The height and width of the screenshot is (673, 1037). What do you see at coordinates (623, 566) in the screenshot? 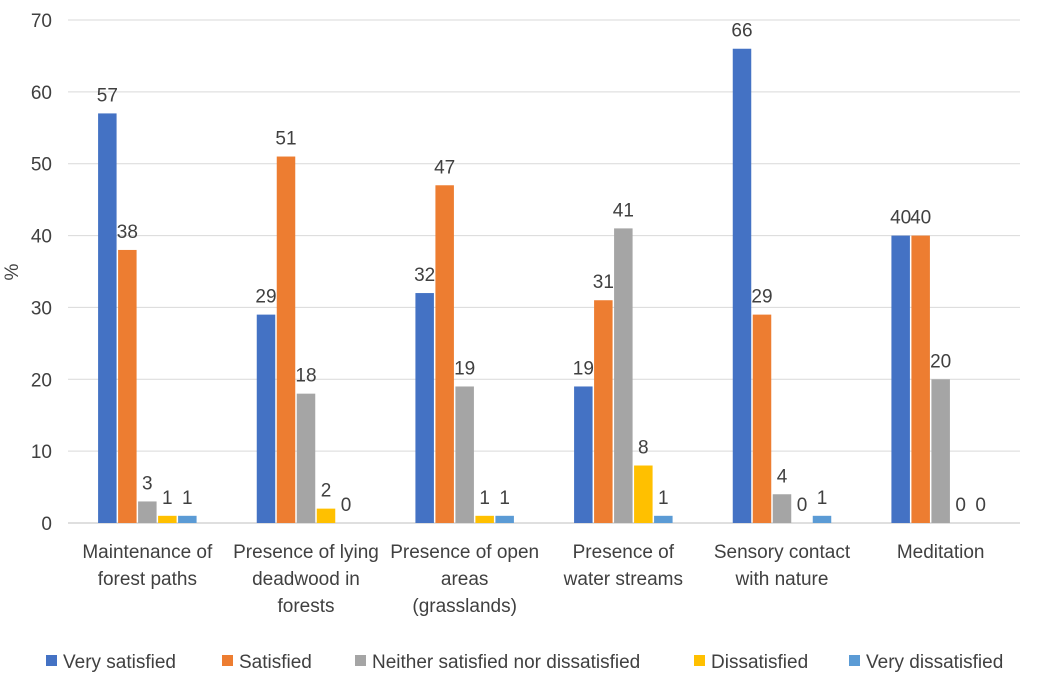
I see `category-label: Presence of water streams` at bounding box center [623, 566].